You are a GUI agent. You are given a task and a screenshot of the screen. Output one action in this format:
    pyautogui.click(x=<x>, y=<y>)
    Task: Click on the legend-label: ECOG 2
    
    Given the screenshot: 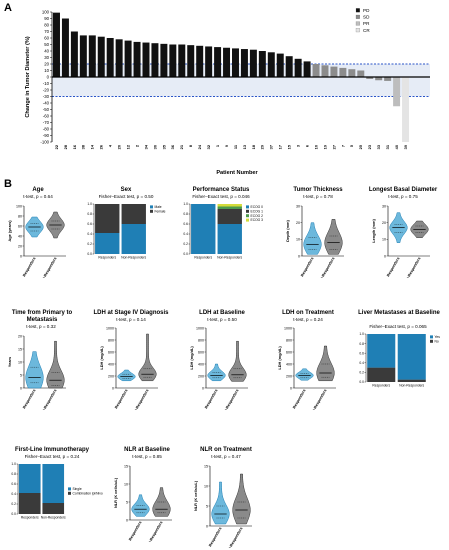 What is the action you would take?
    pyautogui.click(x=257, y=216)
    